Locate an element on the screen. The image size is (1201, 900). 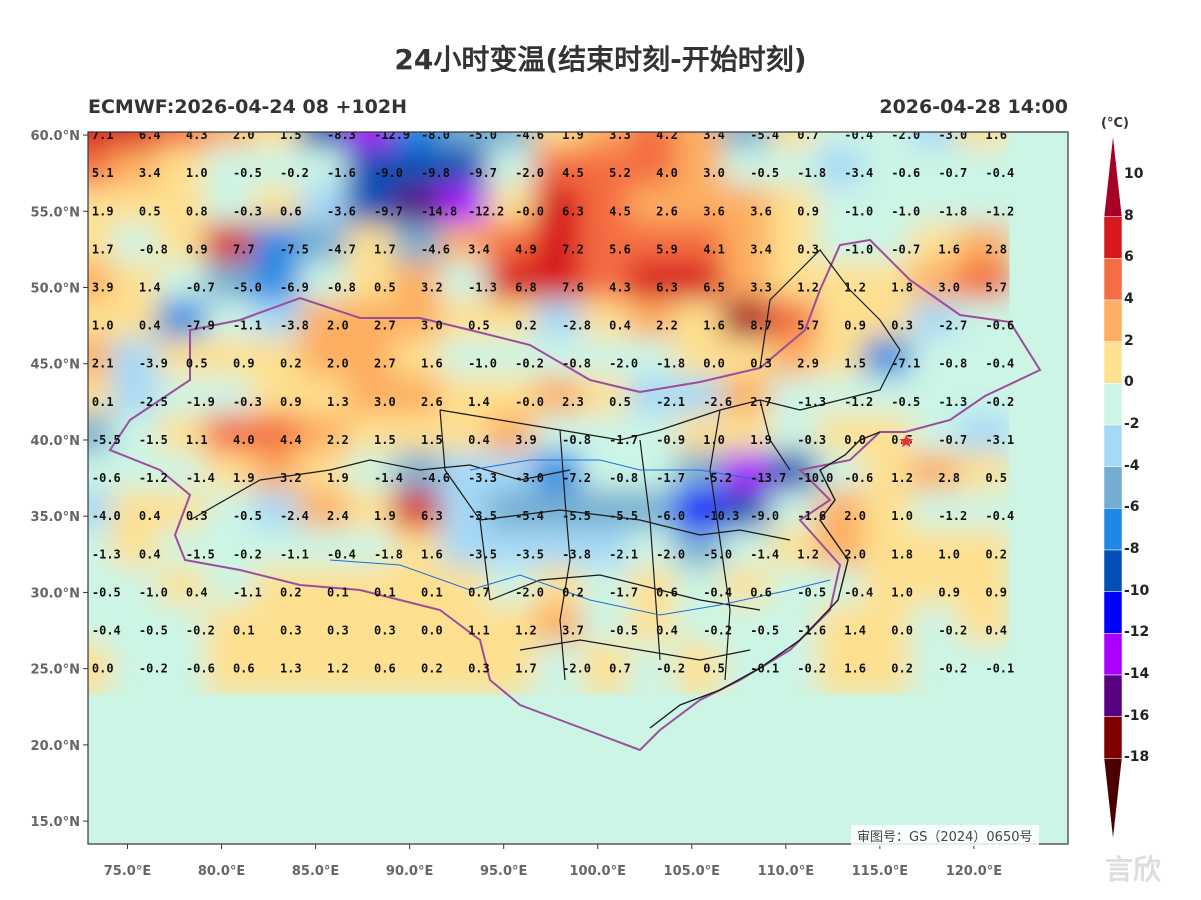
grid-value: -5.5 is located at coordinates (106, 440).